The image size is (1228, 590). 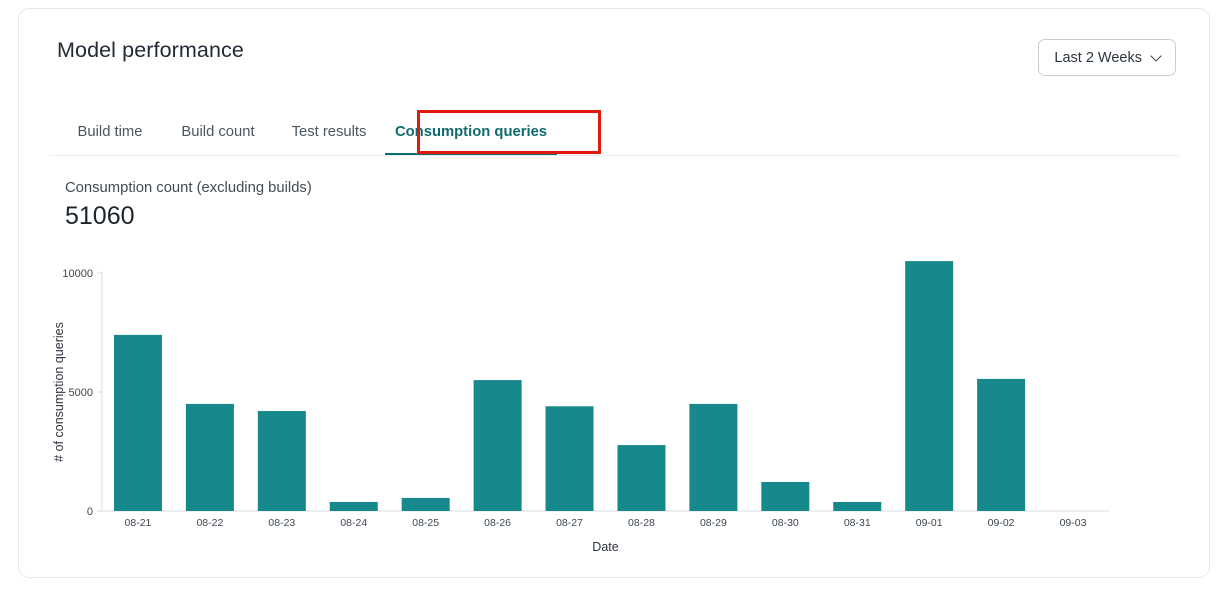 I want to click on svg-text: 08-31, so click(x=857, y=523).